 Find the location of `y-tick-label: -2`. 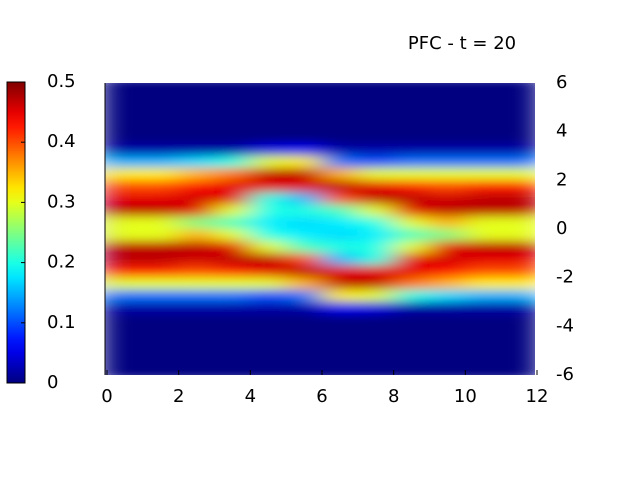

y-tick-label: -2 is located at coordinates (565, 277).